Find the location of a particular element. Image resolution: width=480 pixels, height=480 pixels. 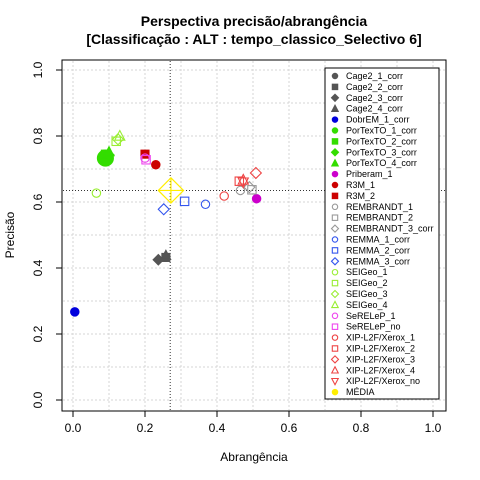

legend-label: PorTexTO_3_corr is located at coordinates (381, 152).